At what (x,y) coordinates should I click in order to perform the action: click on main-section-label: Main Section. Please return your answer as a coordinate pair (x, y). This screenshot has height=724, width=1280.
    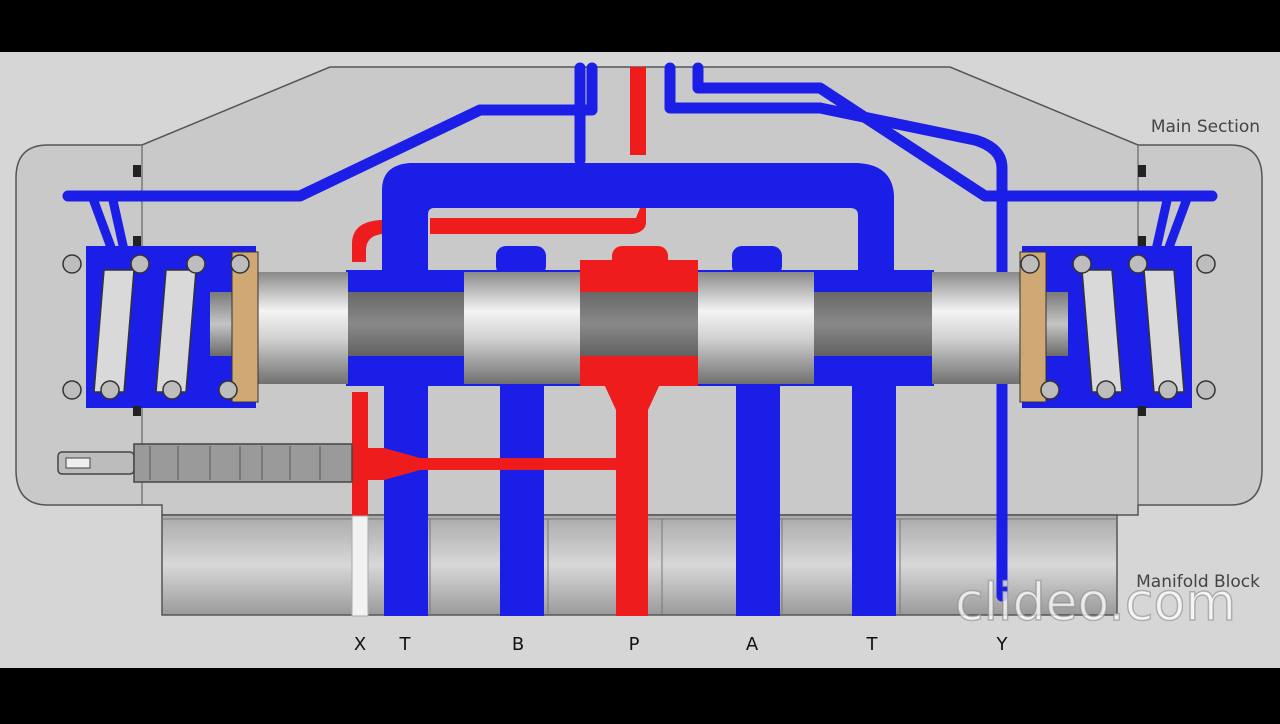
    Looking at the image, I should click on (1205, 127).